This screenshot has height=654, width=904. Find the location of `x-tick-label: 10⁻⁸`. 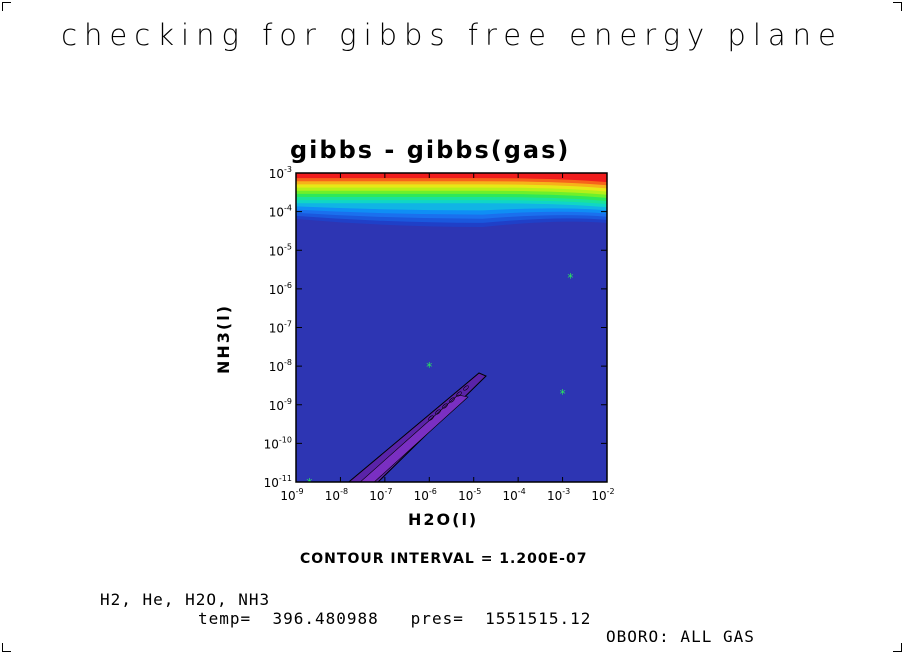

x-tick-label: 10⁻⁸ is located at coordinates (336, 495).